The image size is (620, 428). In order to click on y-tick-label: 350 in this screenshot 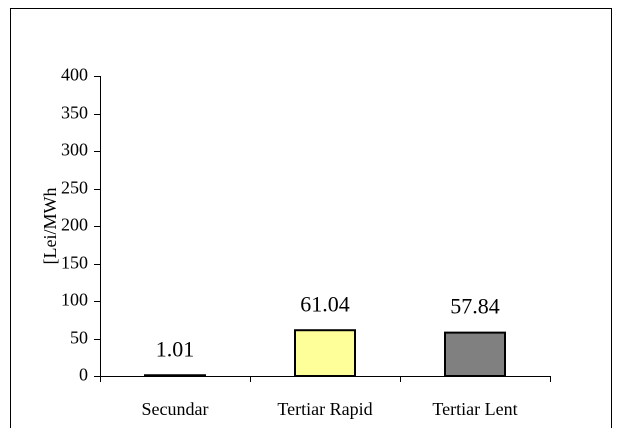, I will do `click(74, 113)`.